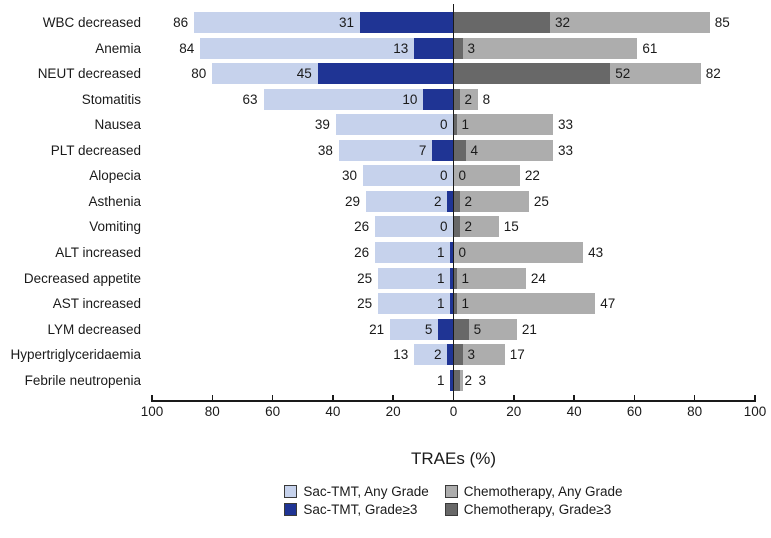 The height and width of the screenshot is (538, 771). I want to click on value-label-chemo-any: 17, so click(517, 355).